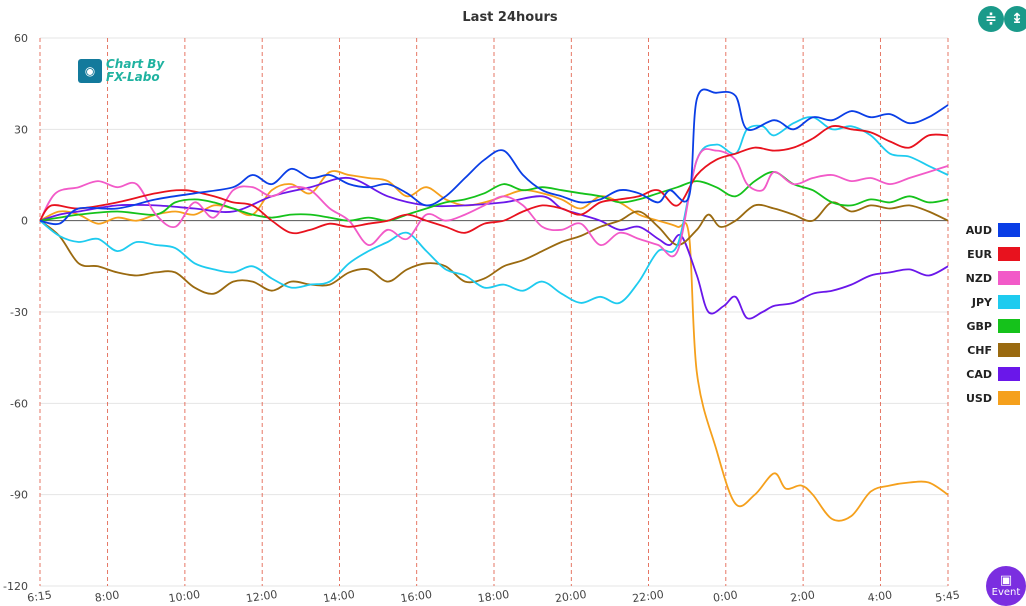  I want to click on y-tick-label: -120, so click(15, 586).